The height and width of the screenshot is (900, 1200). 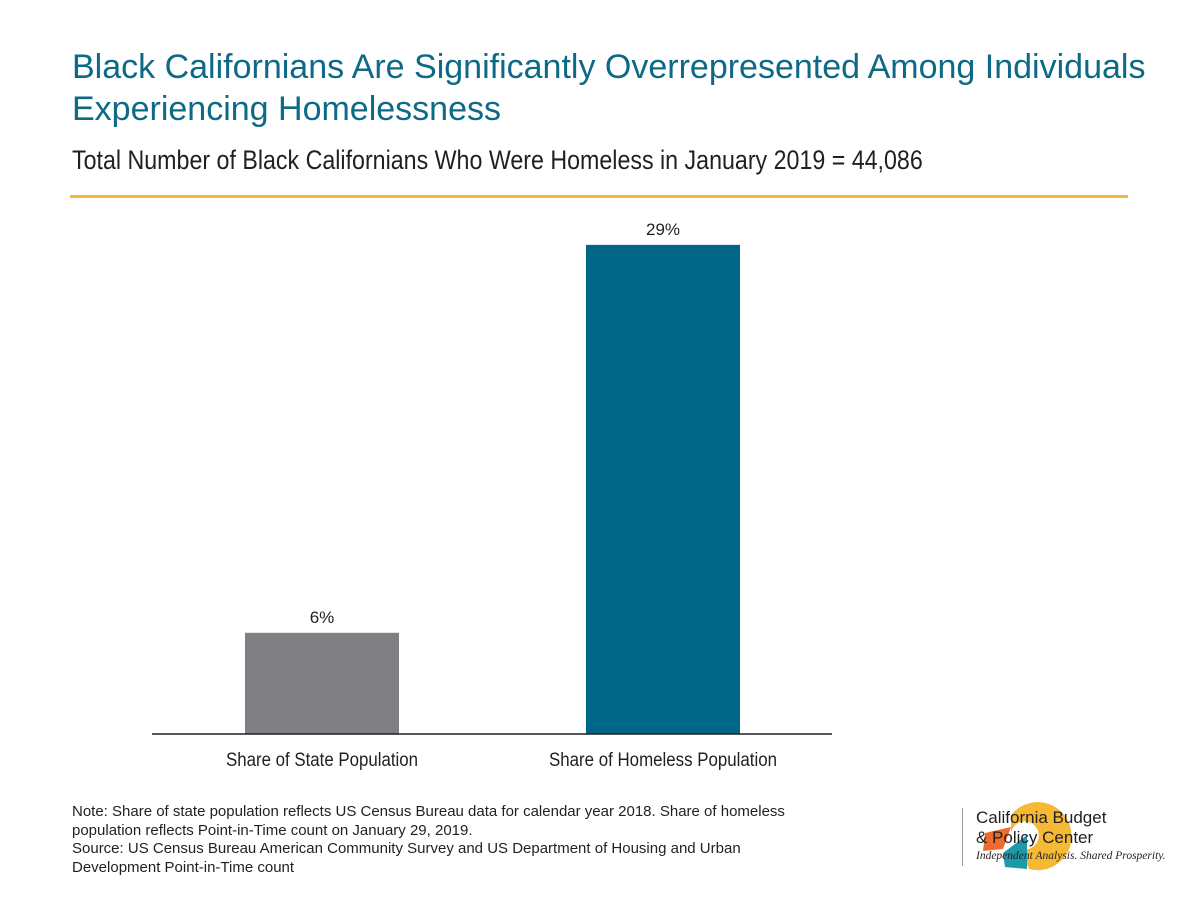 What do you see at coordinates (1071, 856) in the screenshot?
I see `org-tagline: Independent Analysis. Shared Prosperity.` at bounding box center [1071, 856].